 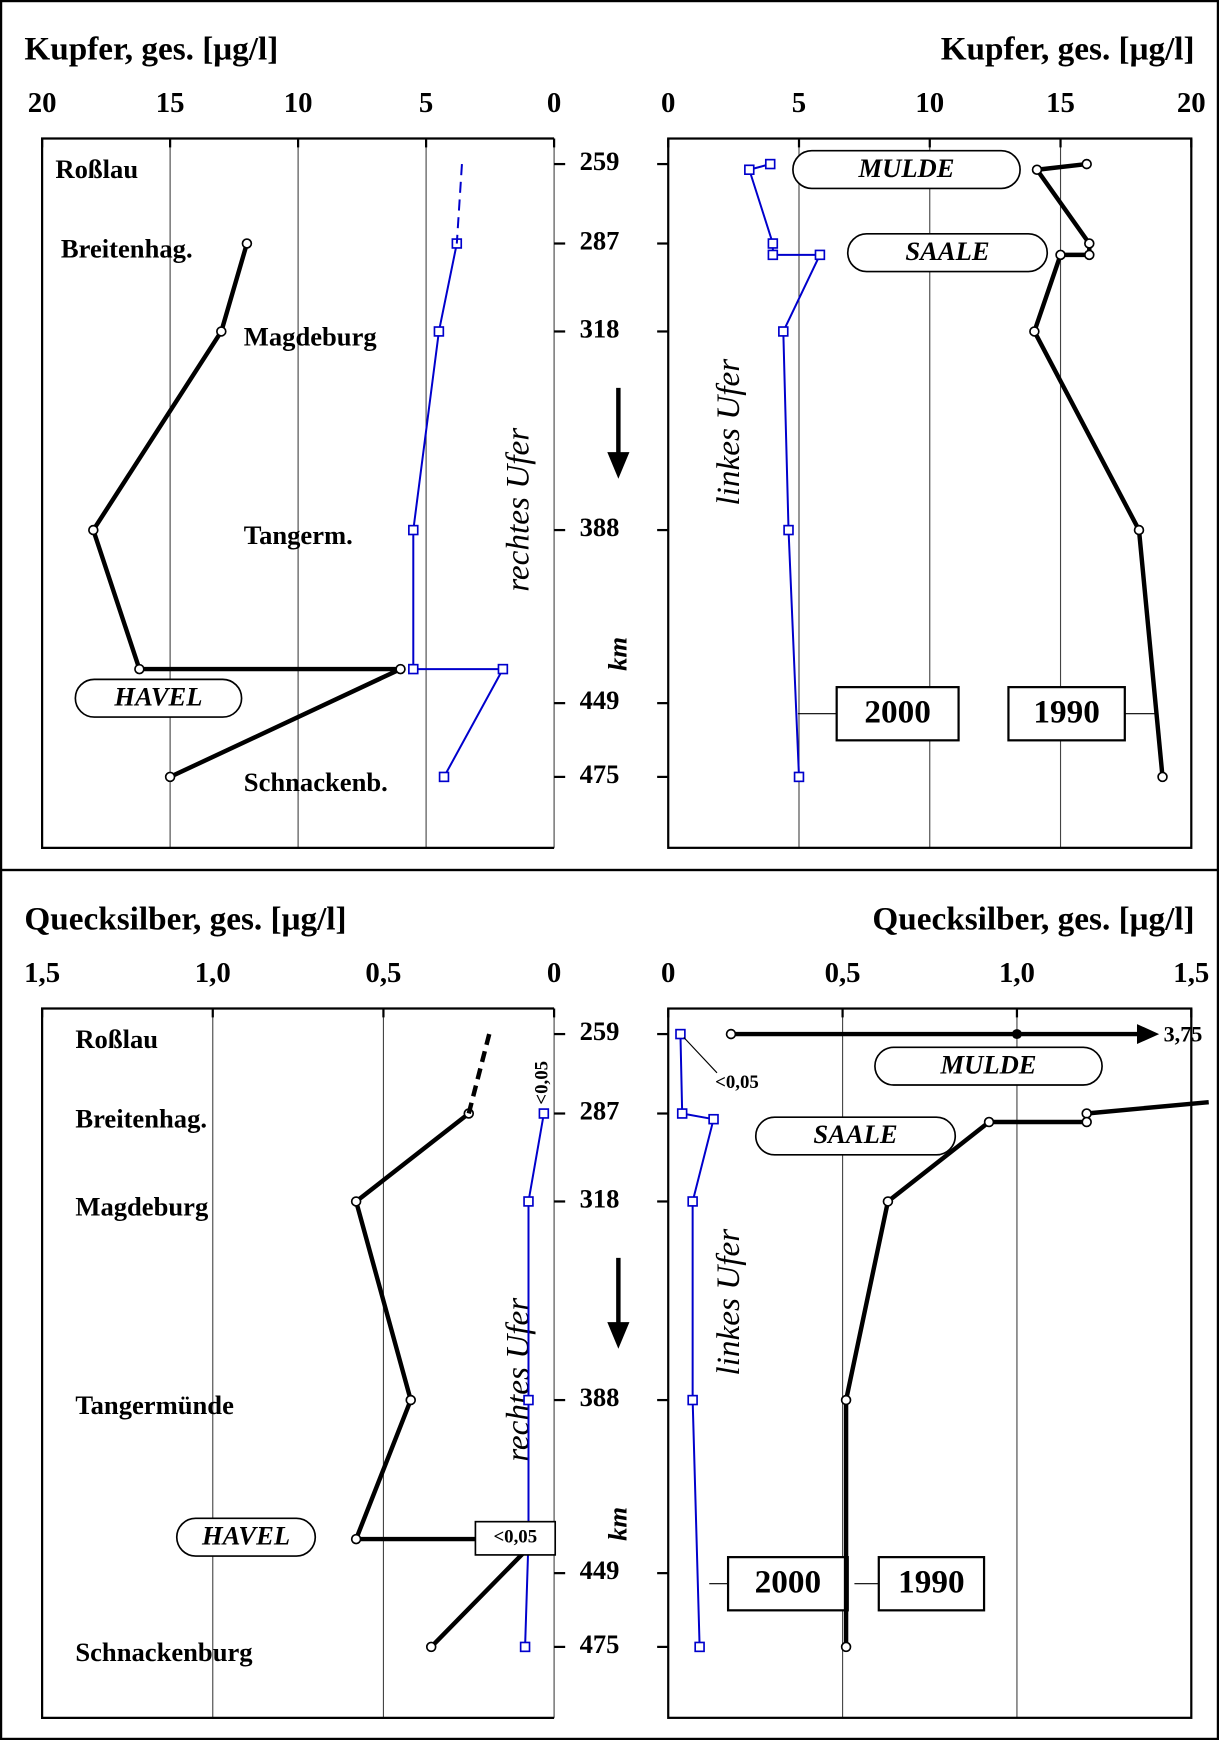 I want to click on note-box, so click(x=515, y=1538).